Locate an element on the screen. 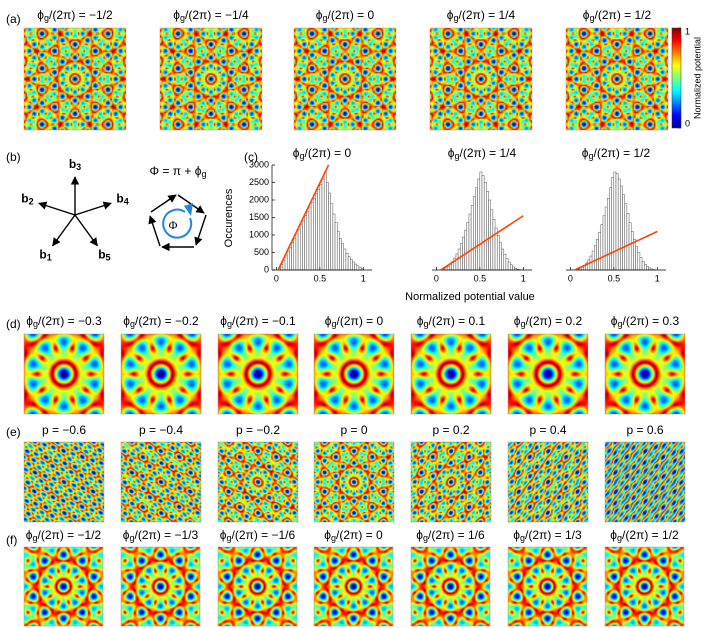  map-title: p = 0.2 is located at coordinates (450, 430).